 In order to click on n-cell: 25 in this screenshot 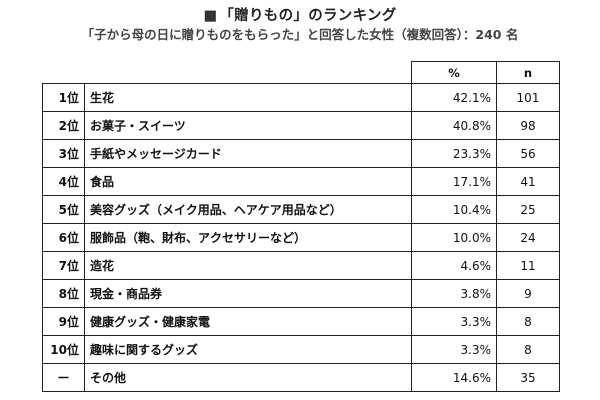, I will do `click(528, 209)`.